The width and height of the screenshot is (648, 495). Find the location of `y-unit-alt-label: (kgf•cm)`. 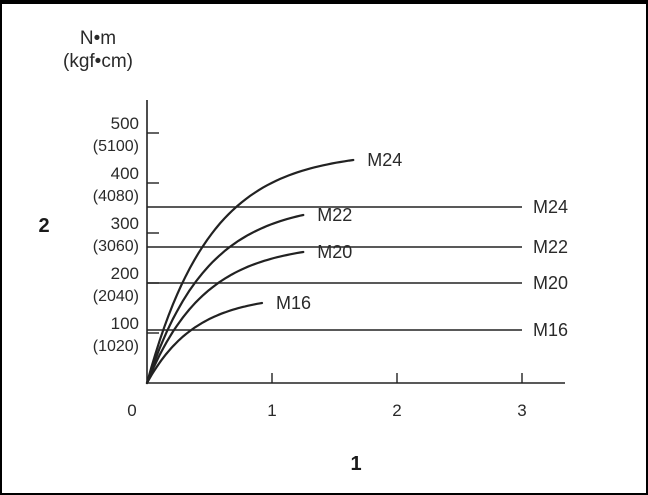

y-unit-alt-label: (kgf•cm) is located at coordinates (98, 61).